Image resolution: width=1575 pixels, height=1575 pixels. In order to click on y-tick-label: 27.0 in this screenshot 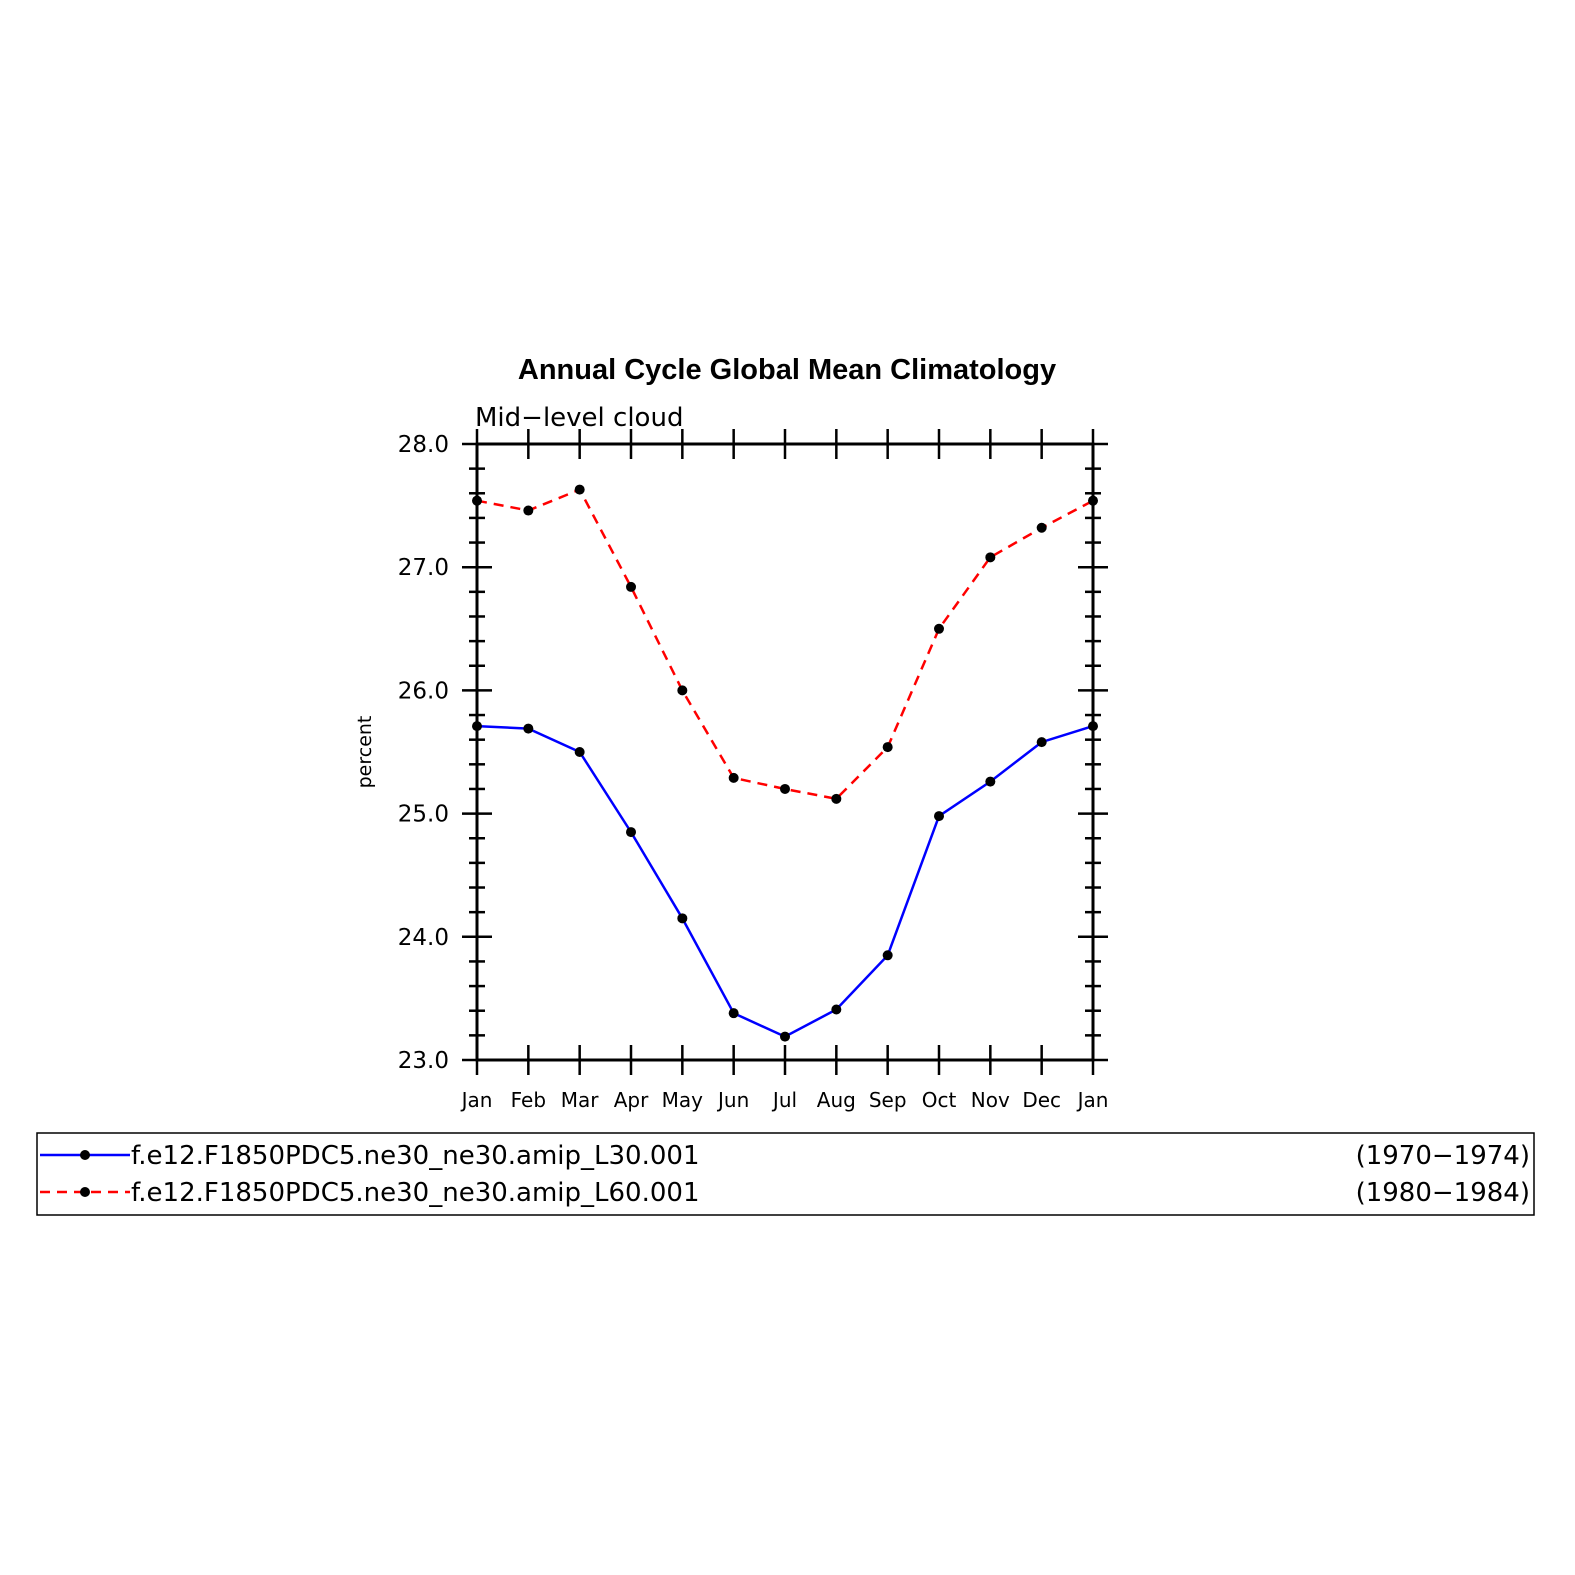, I will do `click(423, 568)`.